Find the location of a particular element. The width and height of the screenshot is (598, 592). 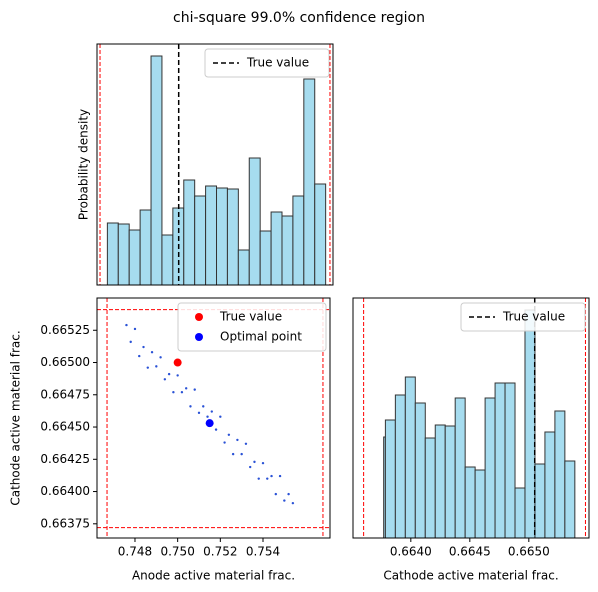

x-tick-label: 0.750 is located at coordinates (177, 552).